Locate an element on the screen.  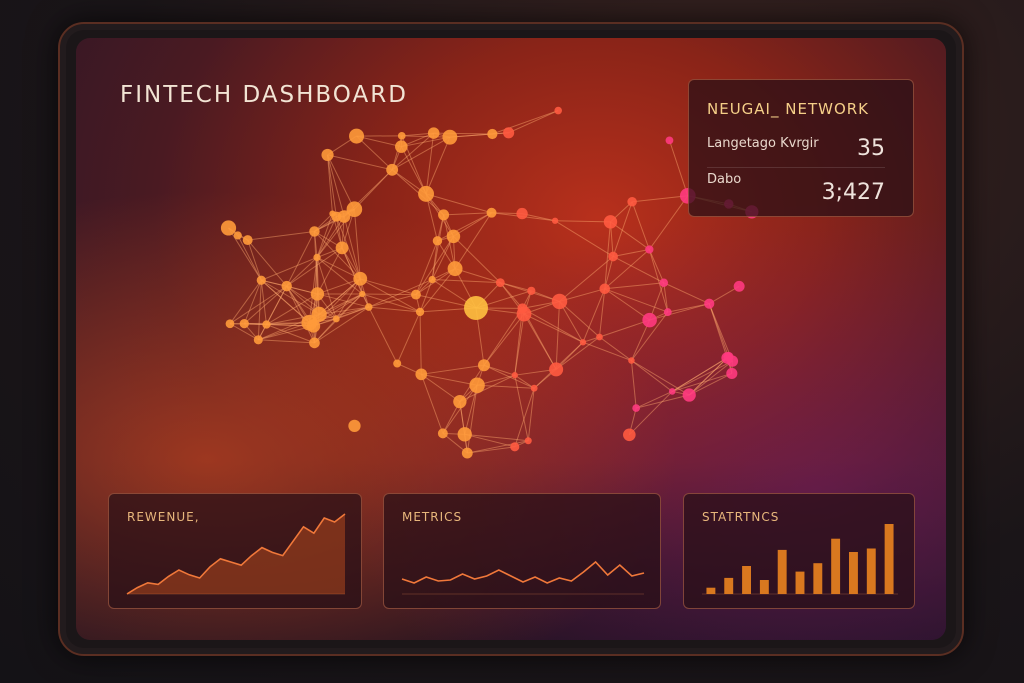
area-fill is located at coordinates (236, 554).